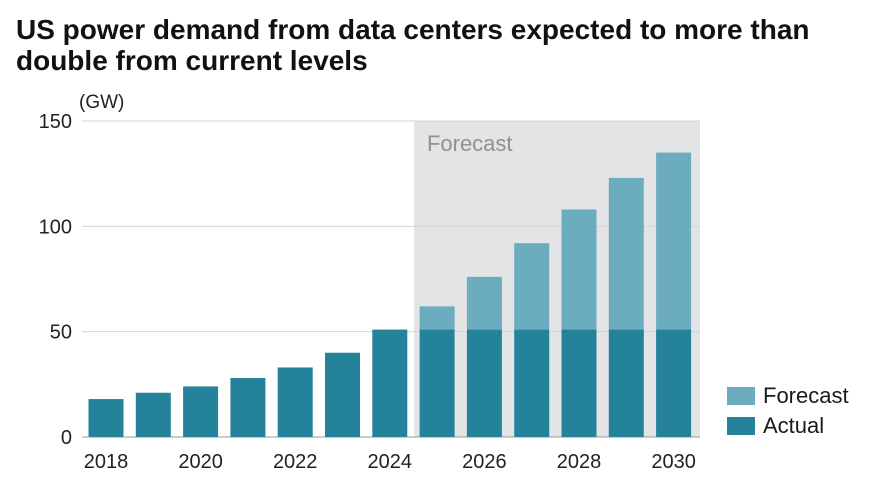  Describe the element at coordinates (437, 383) in the screenshot. I see `bar-actual-2025` at that location.